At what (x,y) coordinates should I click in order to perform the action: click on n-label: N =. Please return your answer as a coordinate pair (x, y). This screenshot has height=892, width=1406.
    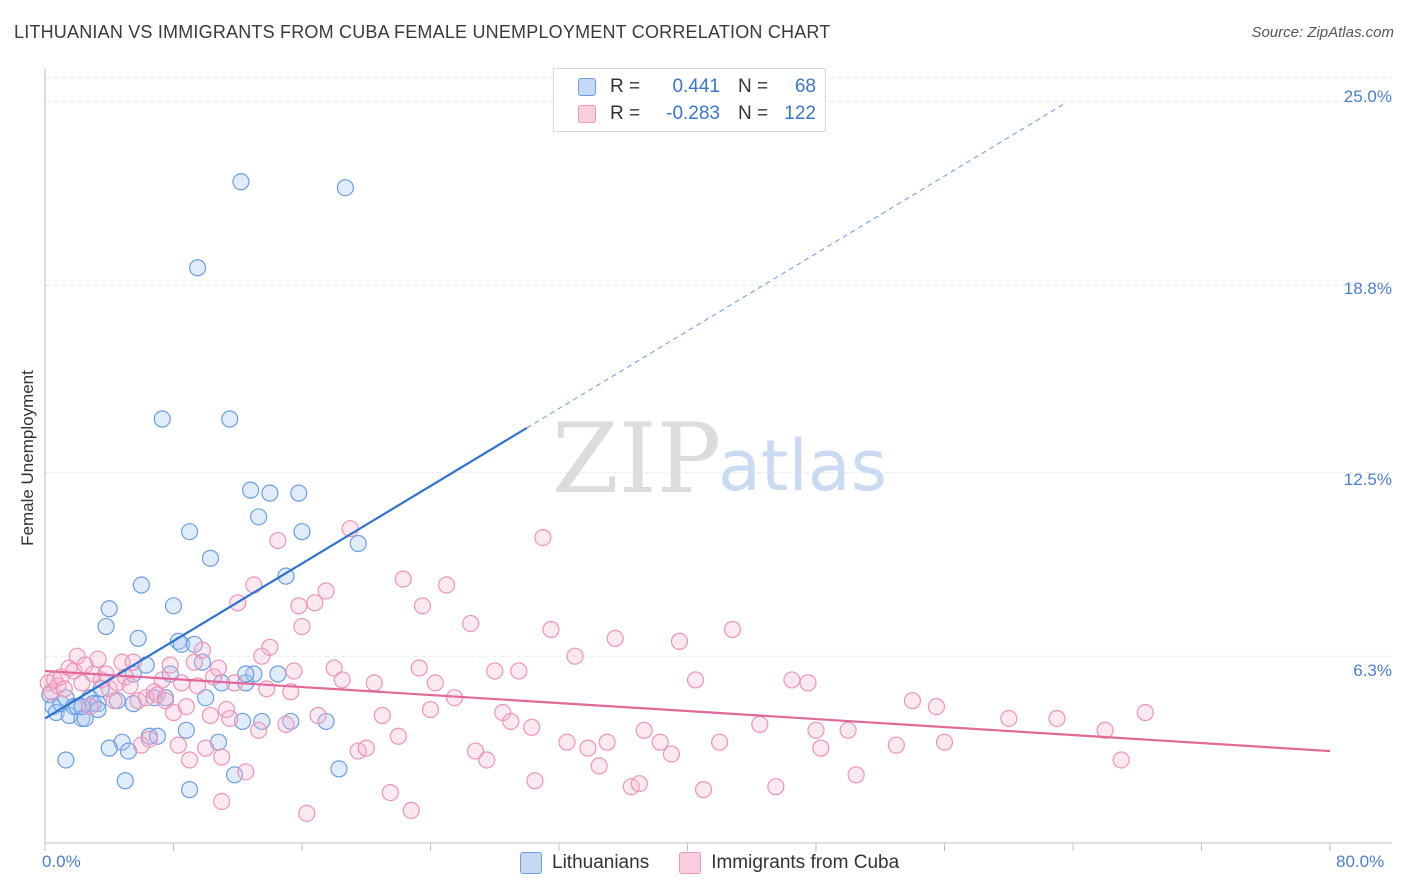
    Looking at the image, I should click on (753, 86).